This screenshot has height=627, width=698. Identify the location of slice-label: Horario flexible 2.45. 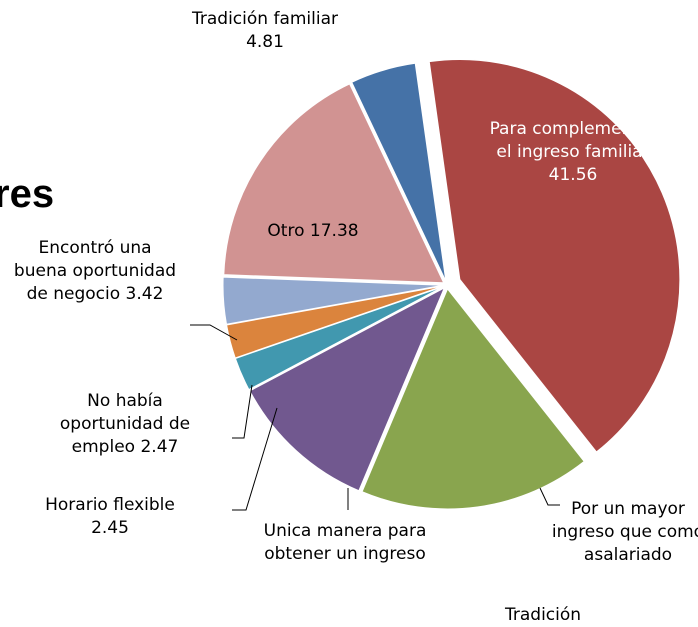
(110, 517).